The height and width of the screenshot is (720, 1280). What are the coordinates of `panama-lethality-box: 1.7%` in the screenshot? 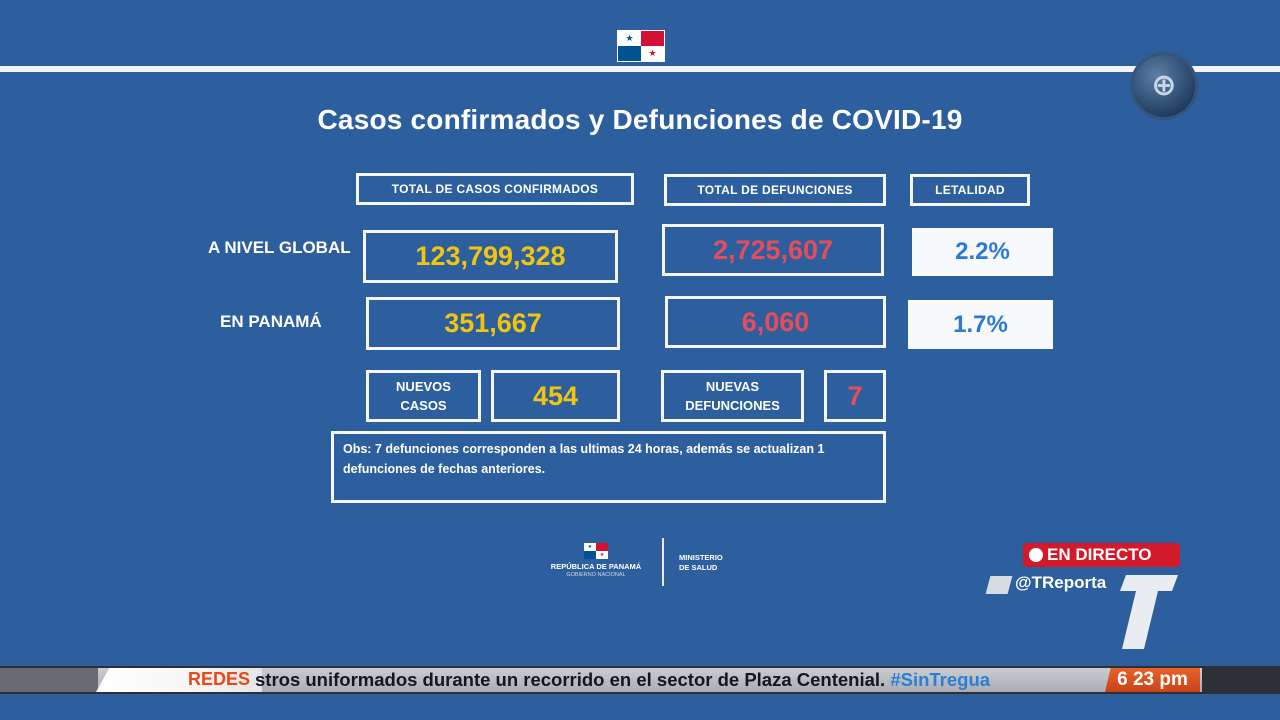 It's located at (980, 324).